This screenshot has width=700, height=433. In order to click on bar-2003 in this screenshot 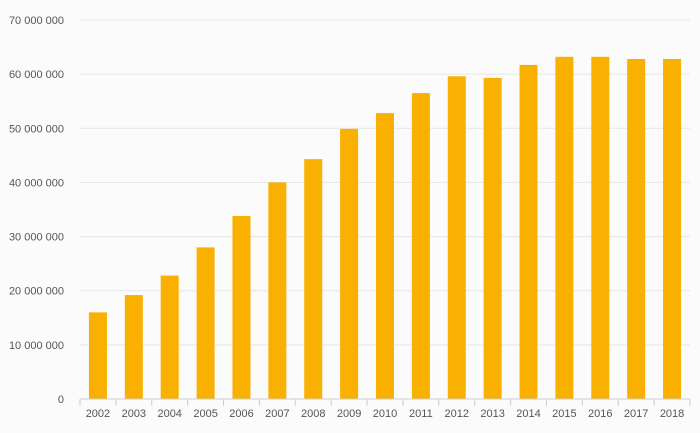, I will do `click(133, 347)`.